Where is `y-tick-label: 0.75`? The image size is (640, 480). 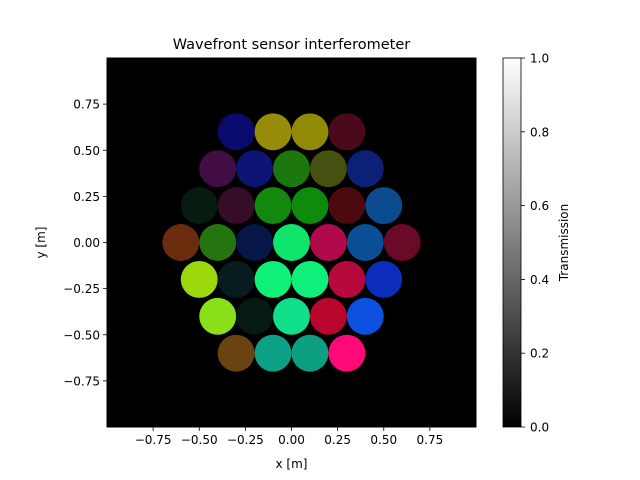 y-tick-label: 0.75 is located at coordinates (86, 105).